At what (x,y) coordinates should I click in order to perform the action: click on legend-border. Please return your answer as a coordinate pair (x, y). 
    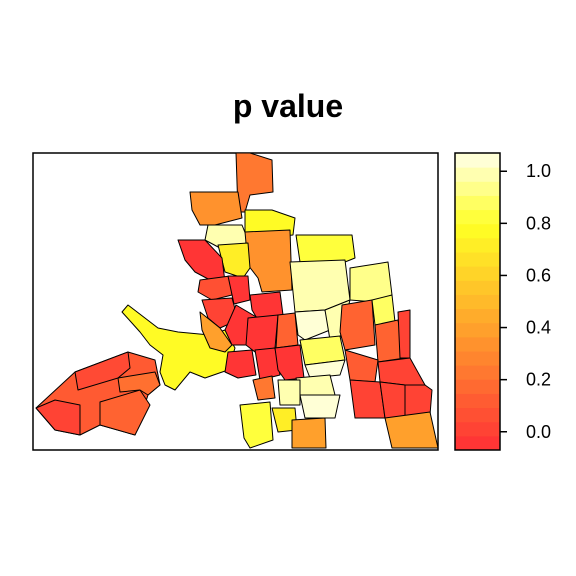
    Looking at the image, I should click on (477, 301).